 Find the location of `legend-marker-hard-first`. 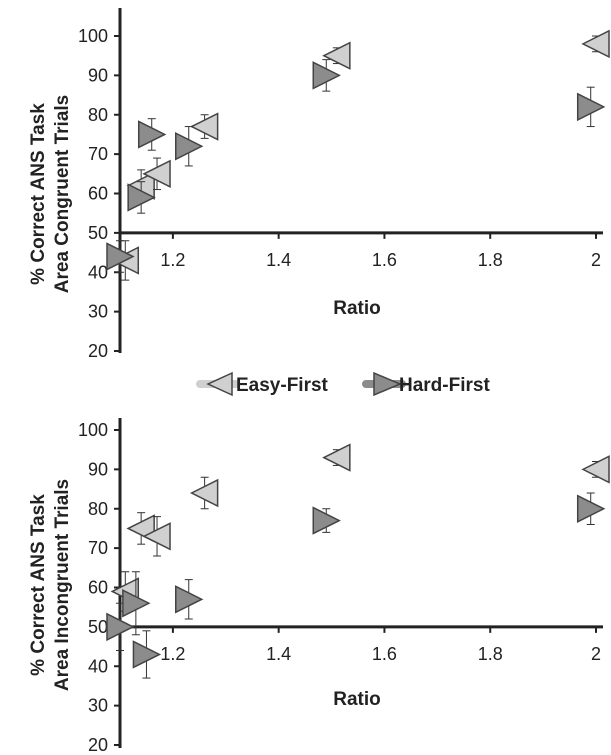

legend-marker-hard-first is located at coordinates (387, 384).